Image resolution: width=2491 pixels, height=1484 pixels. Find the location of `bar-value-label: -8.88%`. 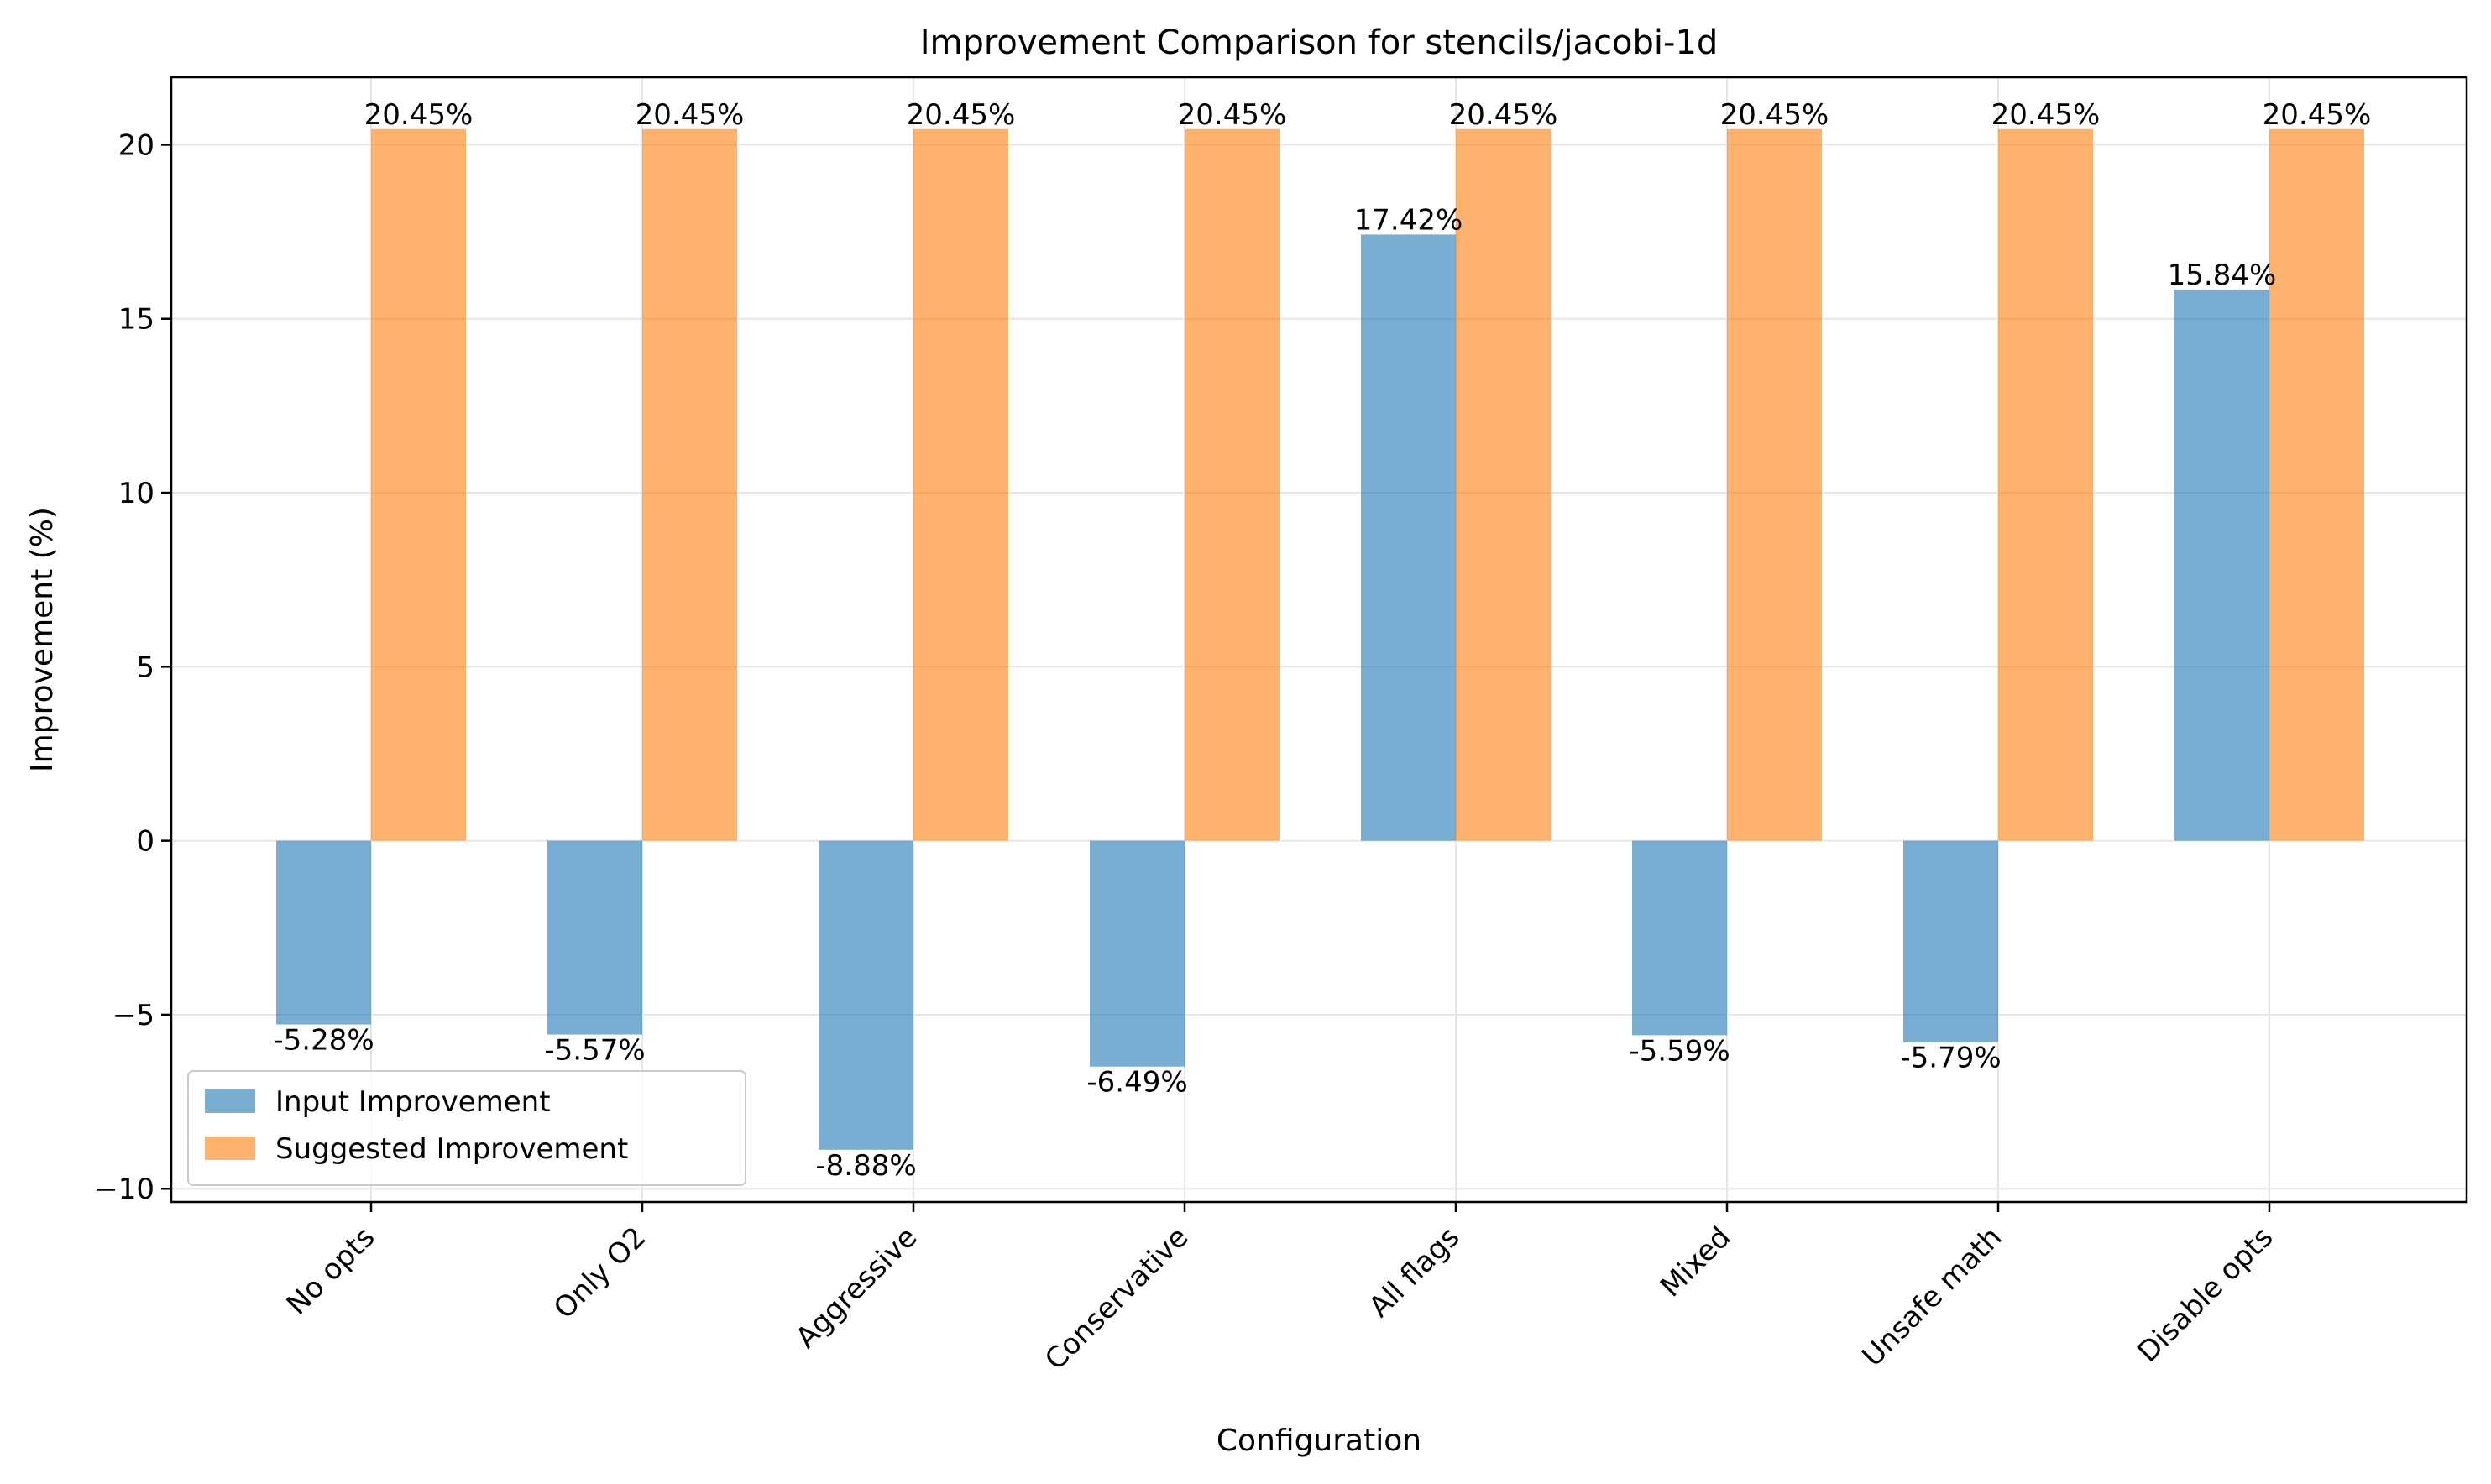

bar-value-label: -8.88% is located at coordinates (866, 1166).